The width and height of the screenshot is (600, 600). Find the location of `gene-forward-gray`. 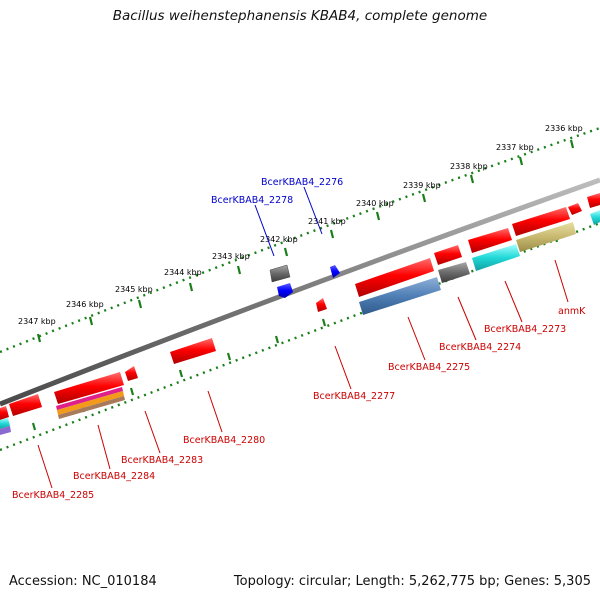

gene-forward-gray is located at coordinates (280, 273).